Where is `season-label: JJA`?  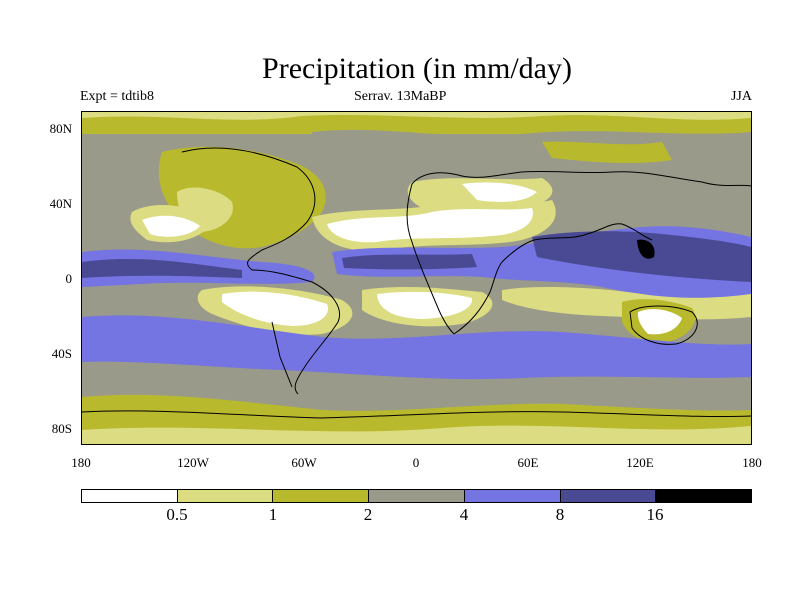 season-label: JJA is located at coordinates (741, 96).